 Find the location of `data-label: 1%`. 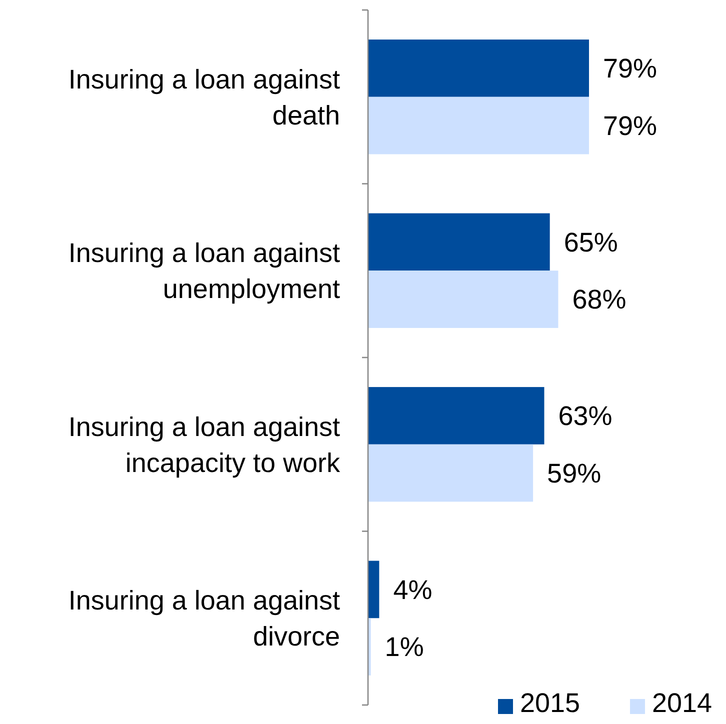

data-label: 1% is located at coordinates (404, 647).